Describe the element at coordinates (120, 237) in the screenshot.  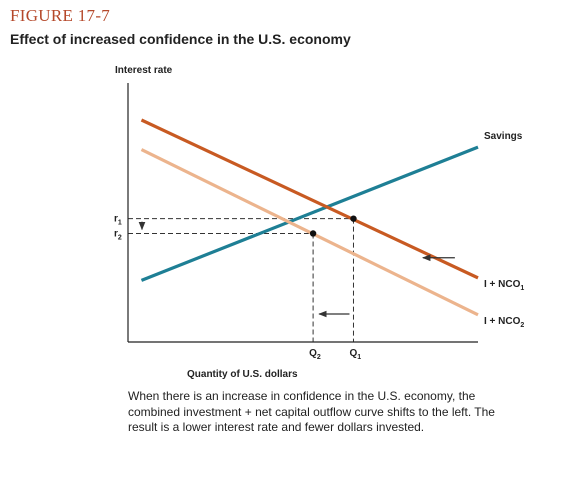
I see `y-tick-subscript: 2` at that location.